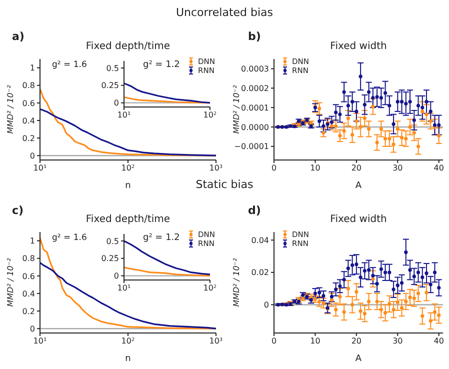  I want to click on text: b), so click(254, 36).